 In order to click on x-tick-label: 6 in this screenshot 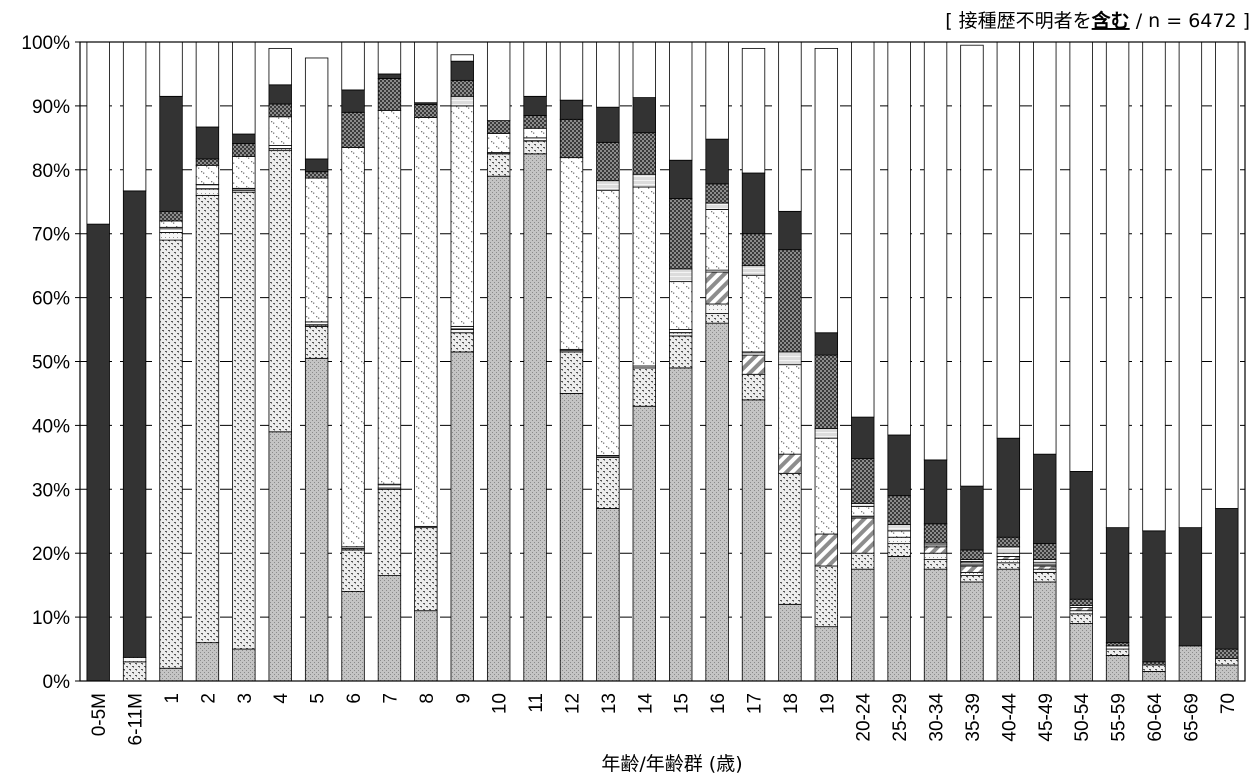, I will do `click(354, 698)`.